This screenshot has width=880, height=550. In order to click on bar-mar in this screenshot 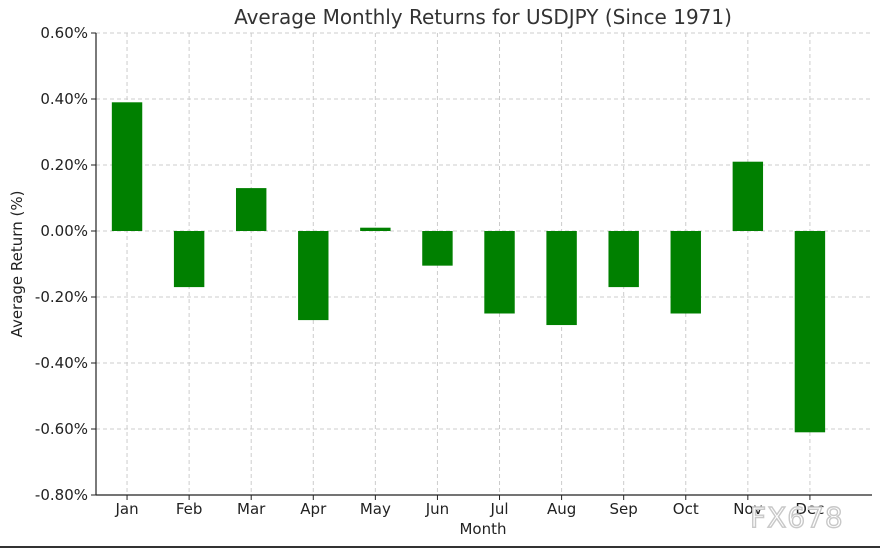, I will do `click(251, 209)`.